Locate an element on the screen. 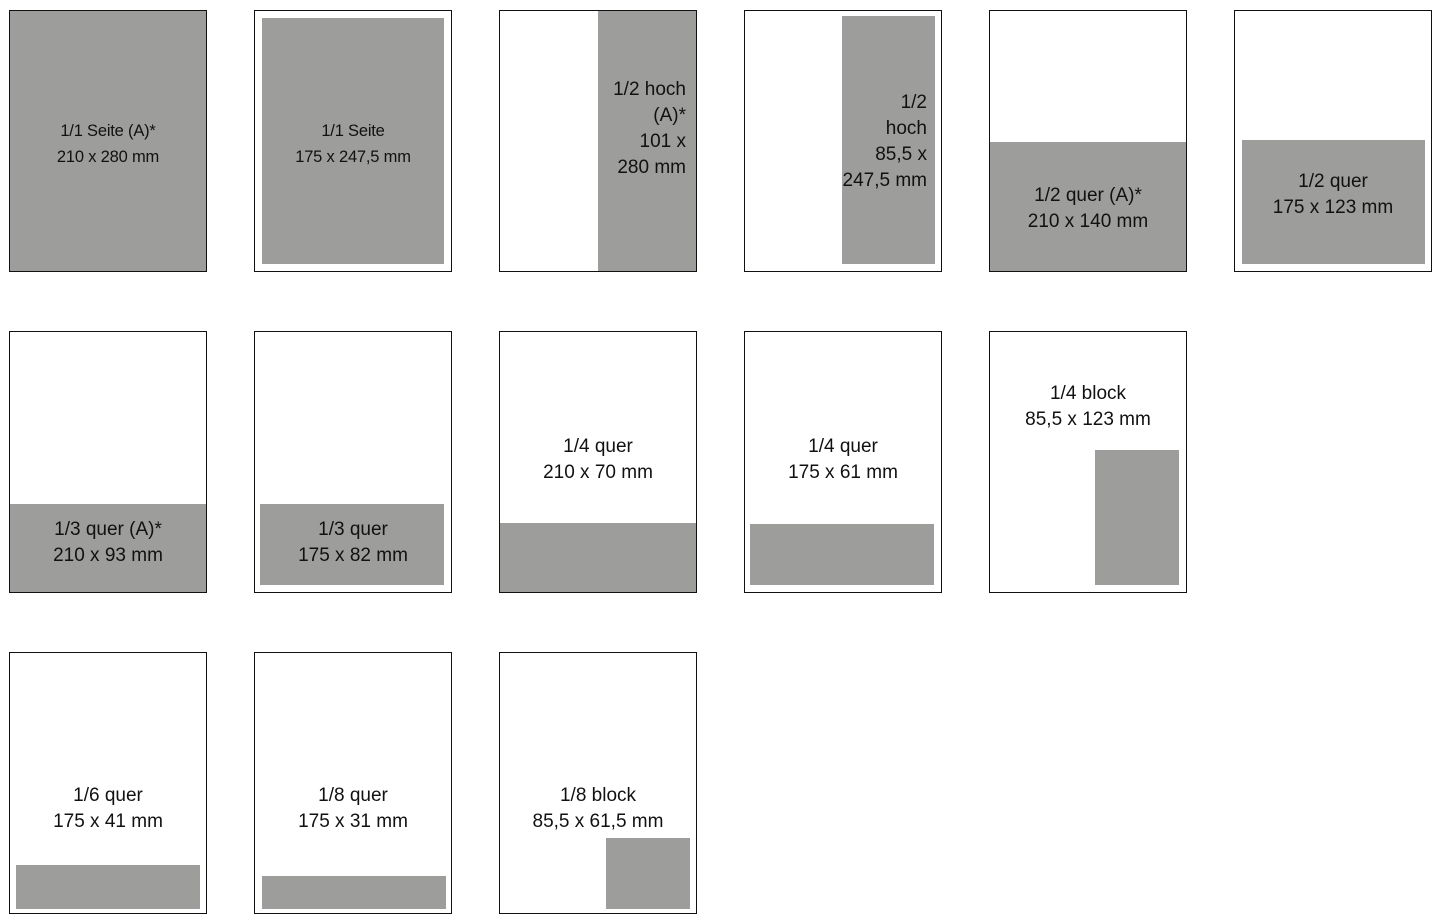 The width and height of the screenshot is (1438, 914). format-tile-1-2-hoch-anschnitt: 1/2 hoch (A)* 101 x 280 mm is located at coordinates (598, 141).